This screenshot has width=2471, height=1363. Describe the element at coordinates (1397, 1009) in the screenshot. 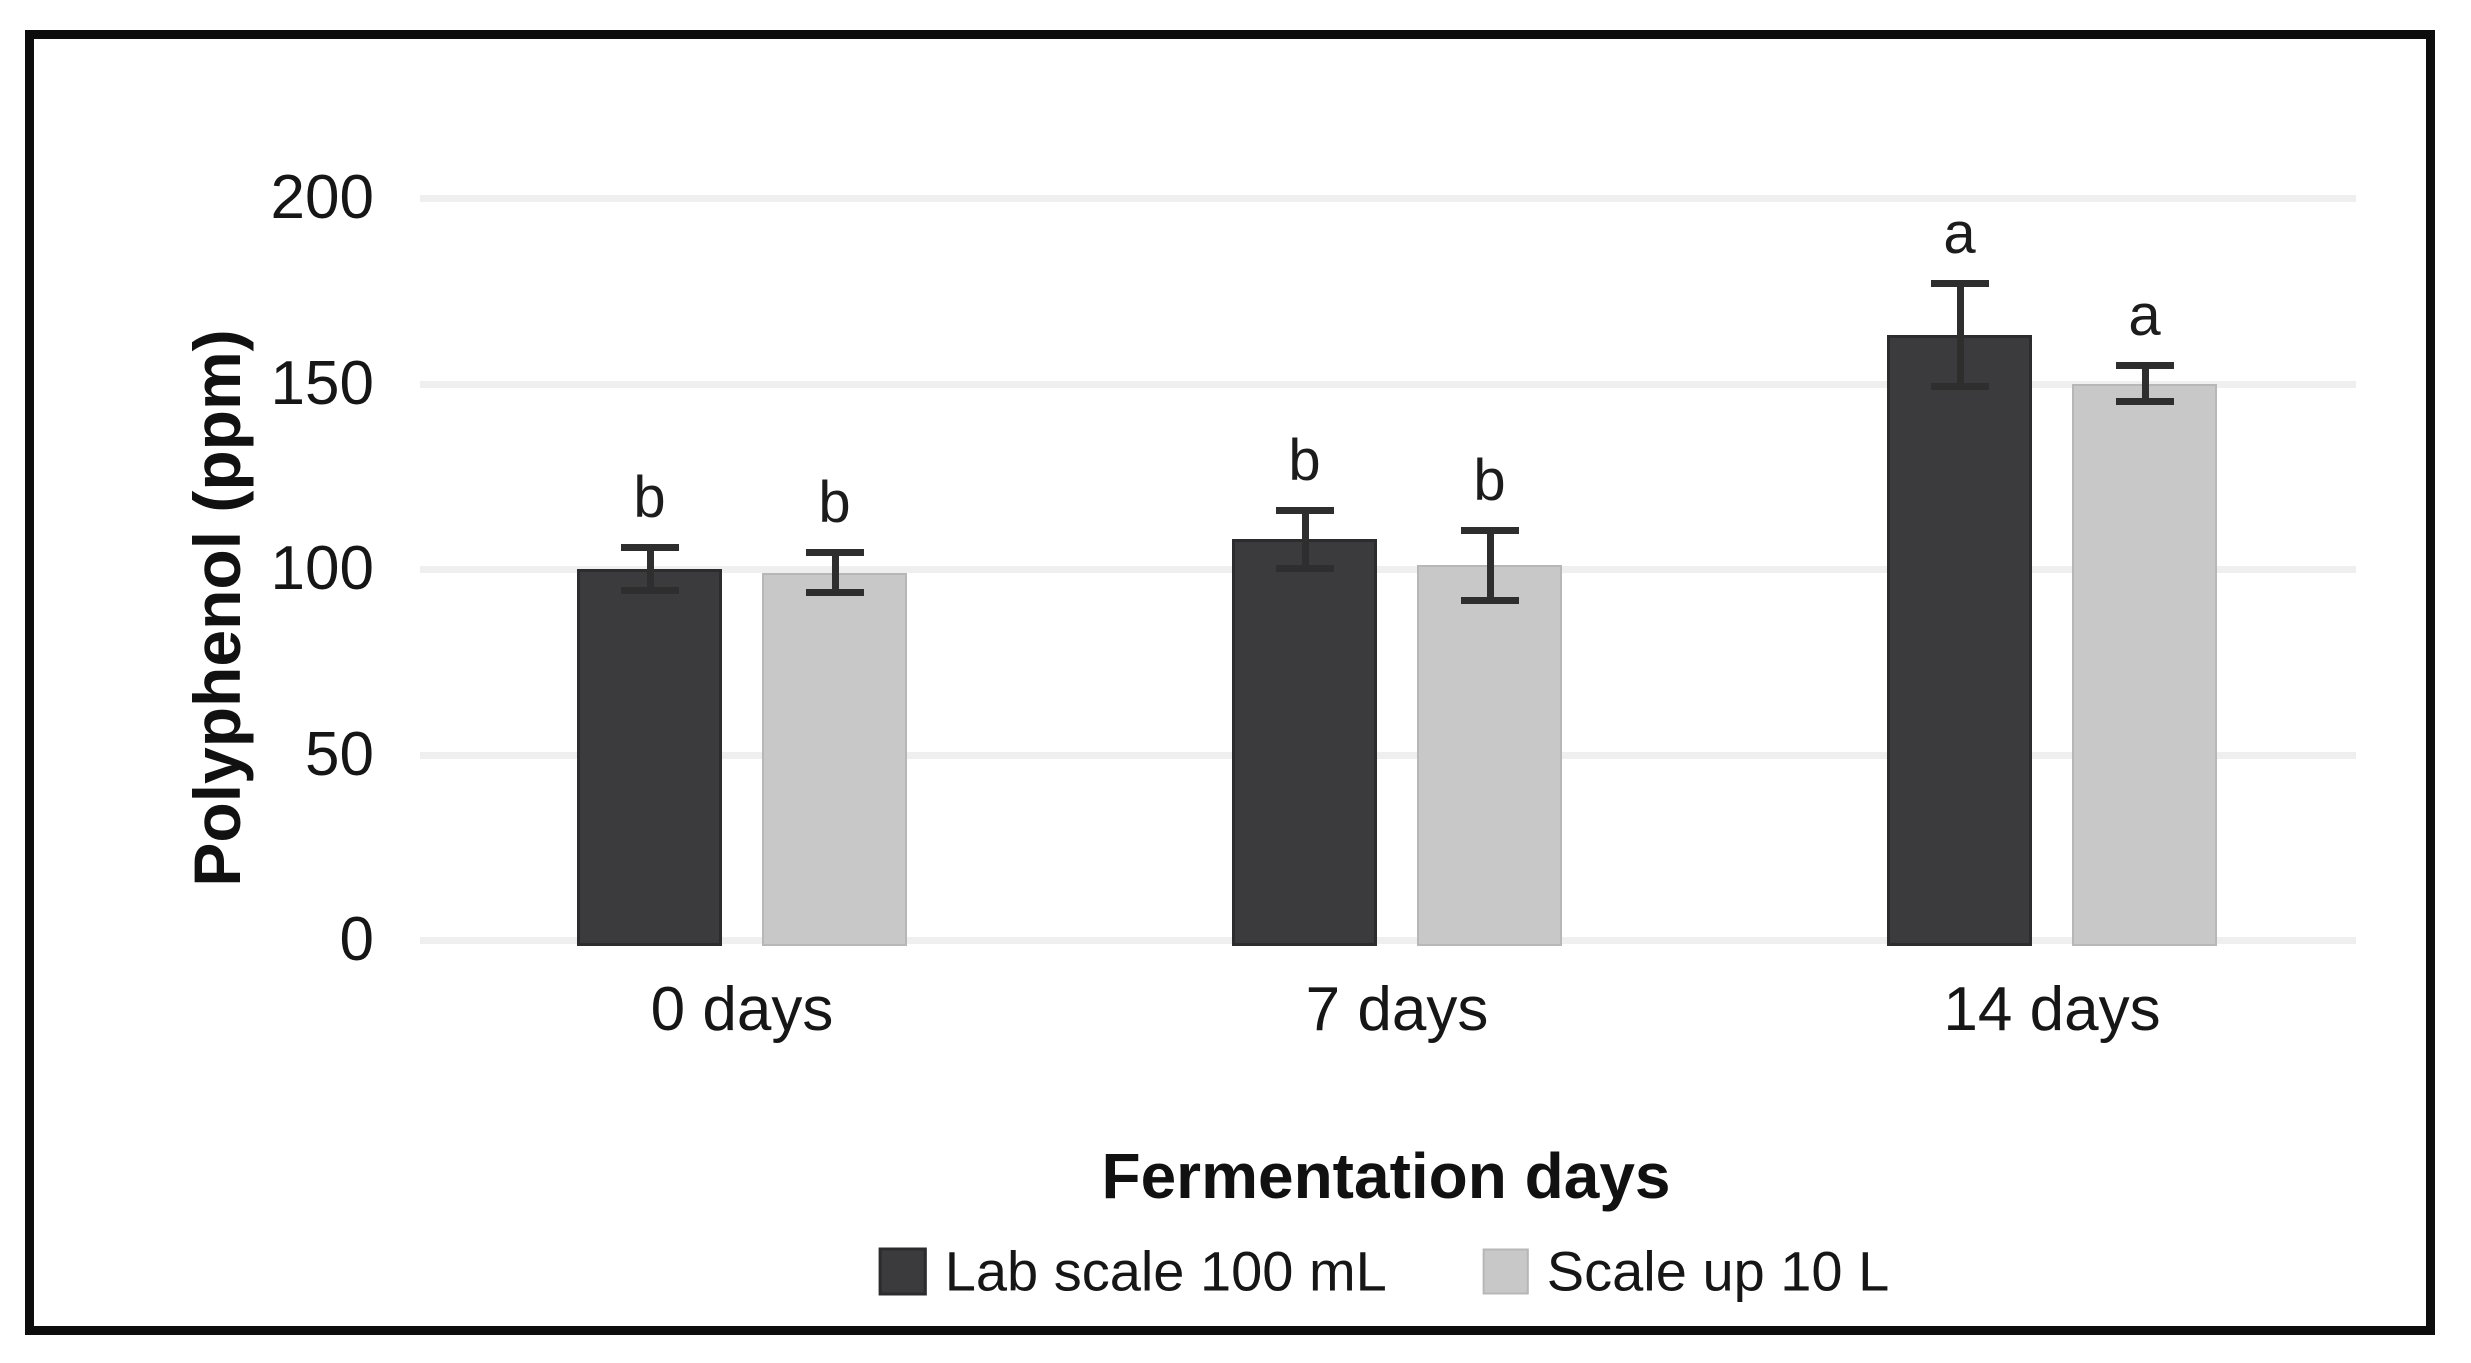

I see `x-tick-label: 7 days` at that location.